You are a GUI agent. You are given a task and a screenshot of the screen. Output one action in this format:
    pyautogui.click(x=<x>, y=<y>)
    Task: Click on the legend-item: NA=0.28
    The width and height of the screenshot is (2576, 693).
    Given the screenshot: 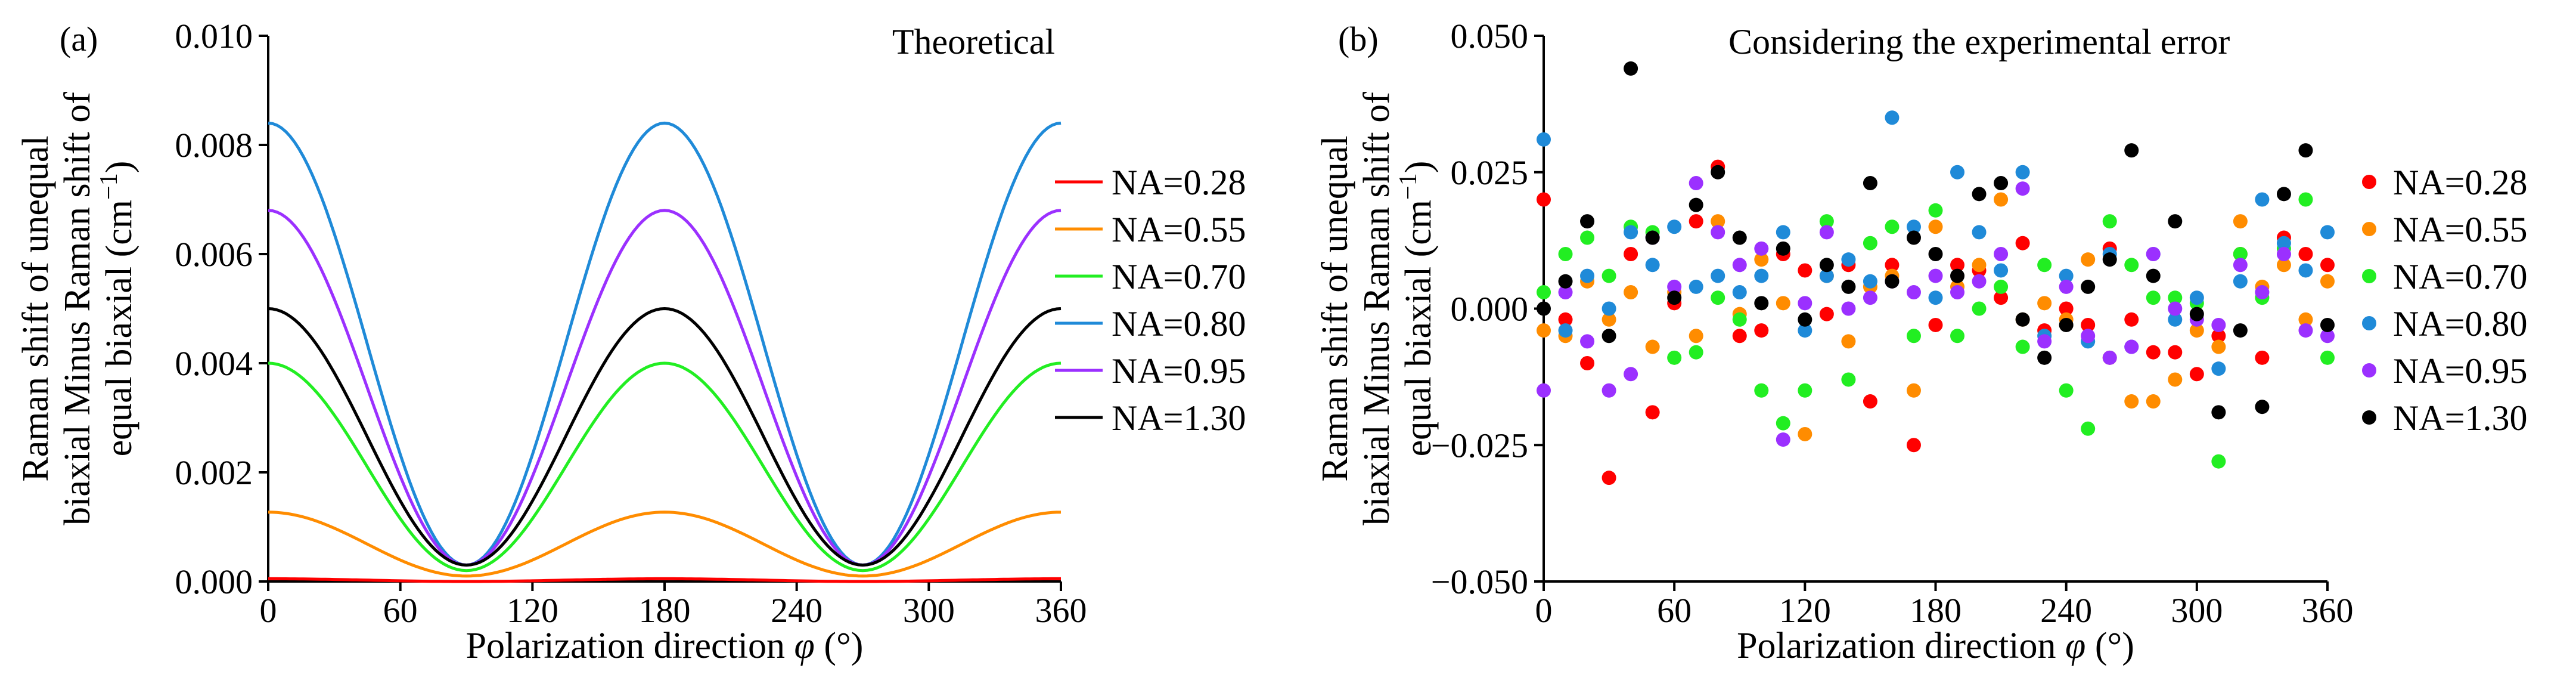 What is the action you would take?
    pyautogui.click(x=2445, y=182)
    